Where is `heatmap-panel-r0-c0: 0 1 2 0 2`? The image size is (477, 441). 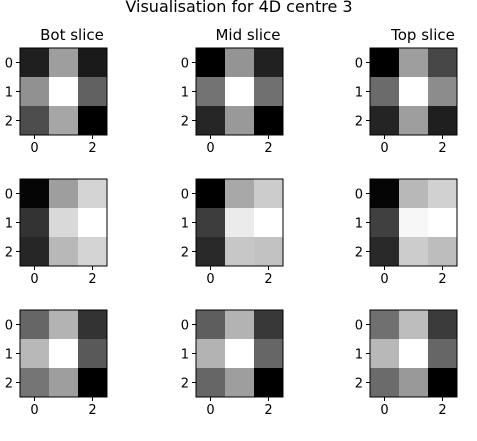 heatmap-panel-r0-c0: 0 1 2 0 2 is located at coordinates (56, 101).